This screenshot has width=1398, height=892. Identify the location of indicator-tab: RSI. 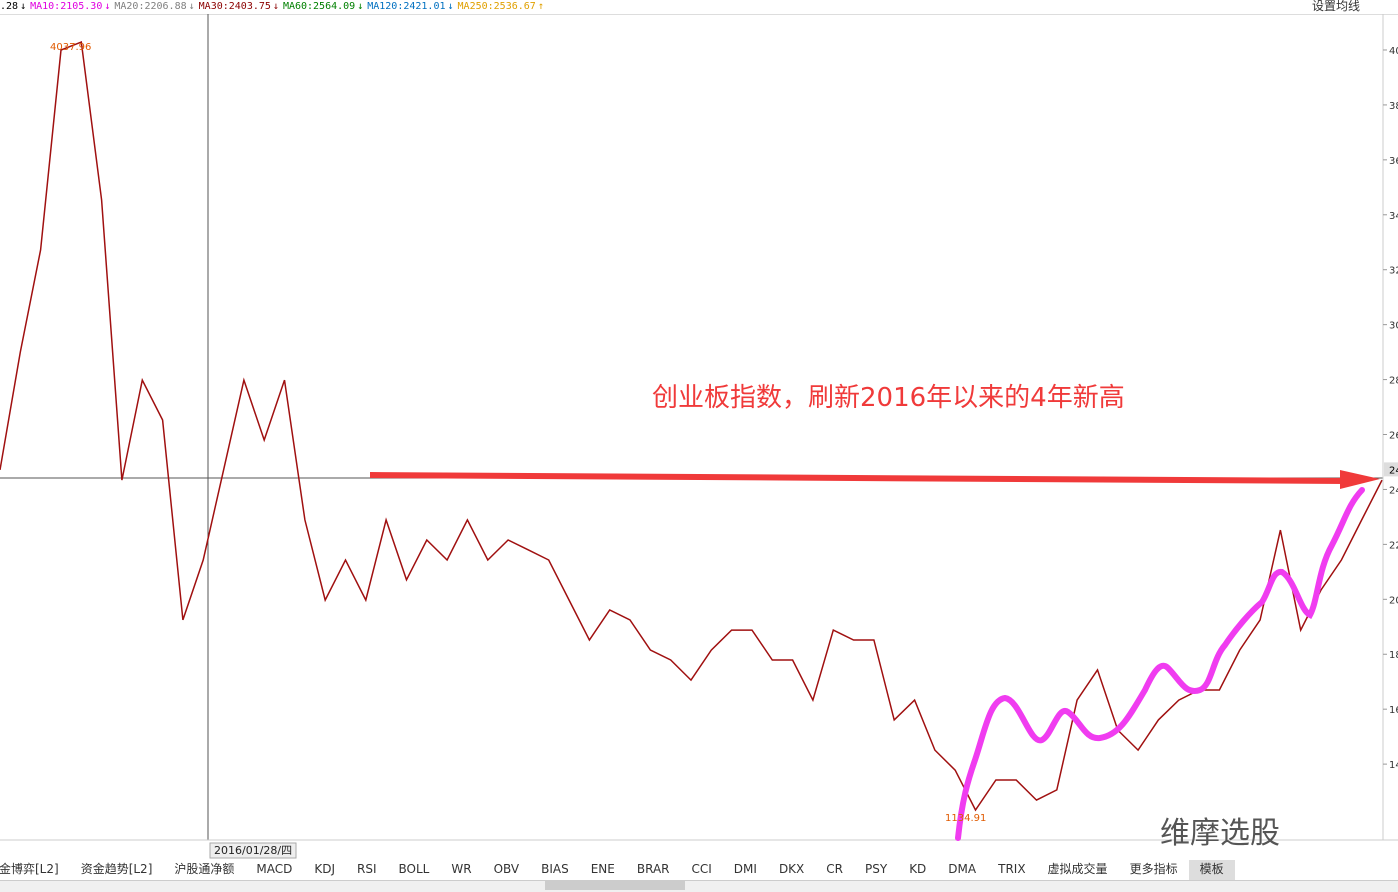
(367, 869).